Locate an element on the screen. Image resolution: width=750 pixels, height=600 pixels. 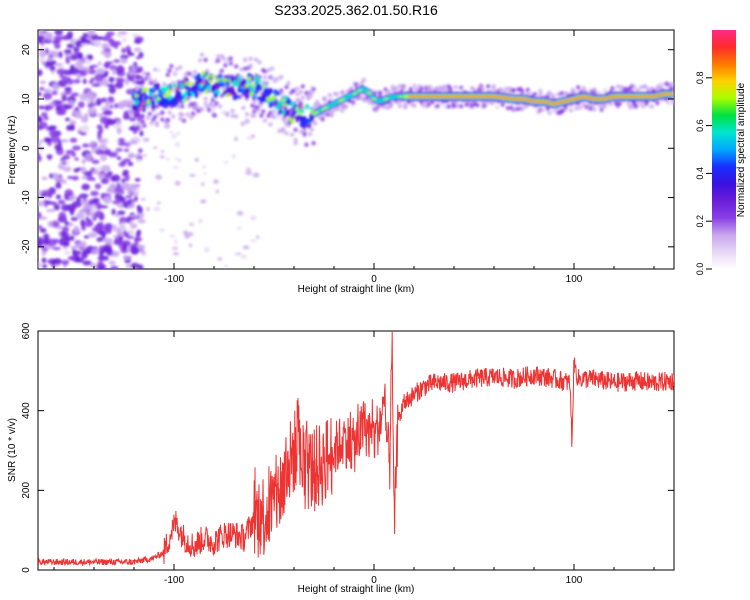
spectrogram-x-tick-label: -100 is located at coordinates (174, 279).